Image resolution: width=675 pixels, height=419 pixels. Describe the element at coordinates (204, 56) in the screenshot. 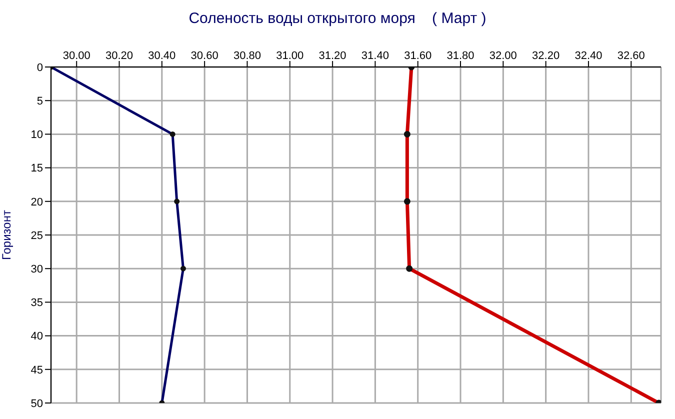

I see `x-tick-label: 30.60` at that location.